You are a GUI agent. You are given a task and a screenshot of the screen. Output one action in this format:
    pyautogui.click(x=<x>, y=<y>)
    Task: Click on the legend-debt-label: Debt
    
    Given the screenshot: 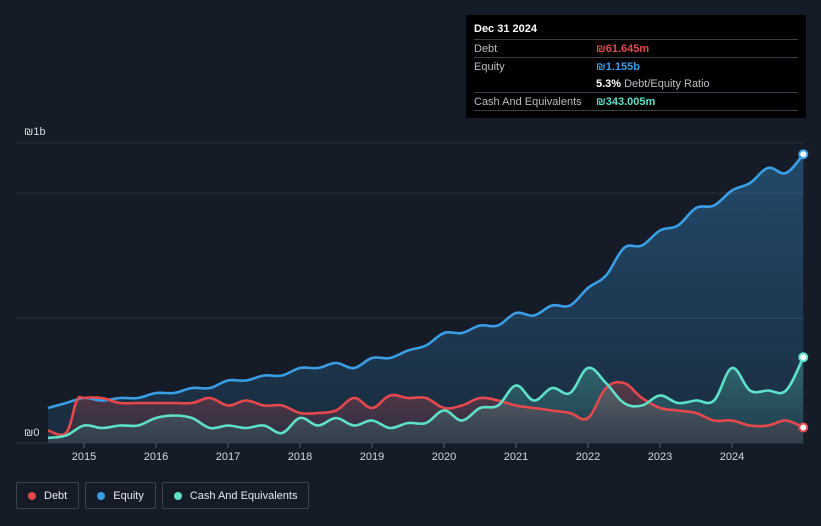 What is the action you would take?
    pyautogui.click(x=56, y=495)
    